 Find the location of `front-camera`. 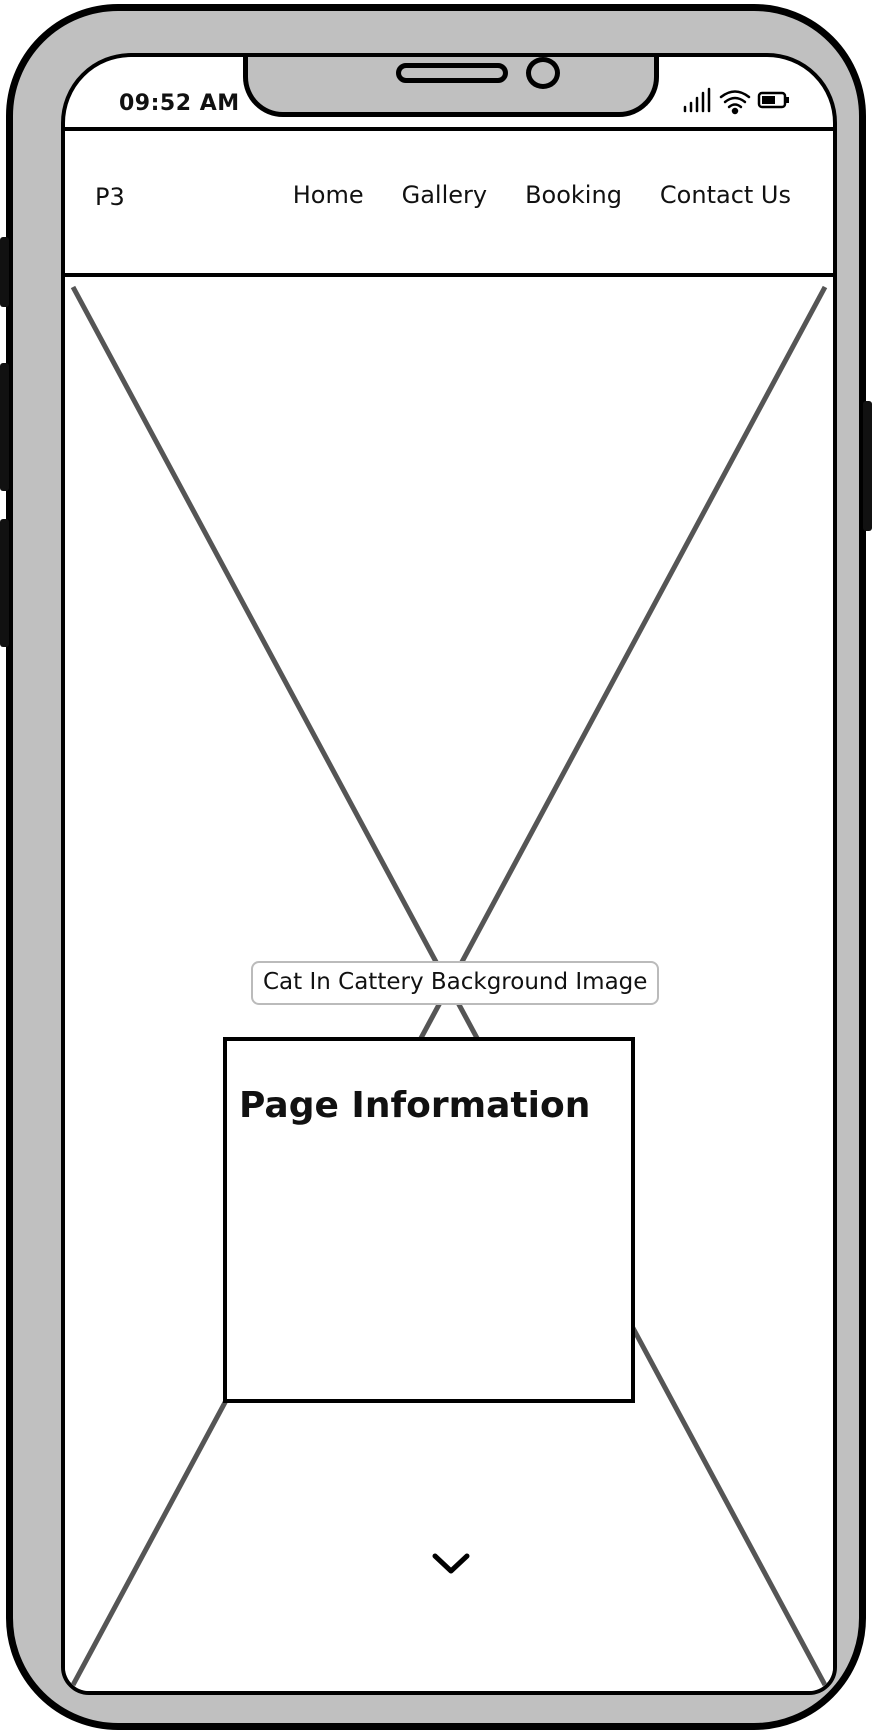

front-camera is located at coordinates (543, 73).